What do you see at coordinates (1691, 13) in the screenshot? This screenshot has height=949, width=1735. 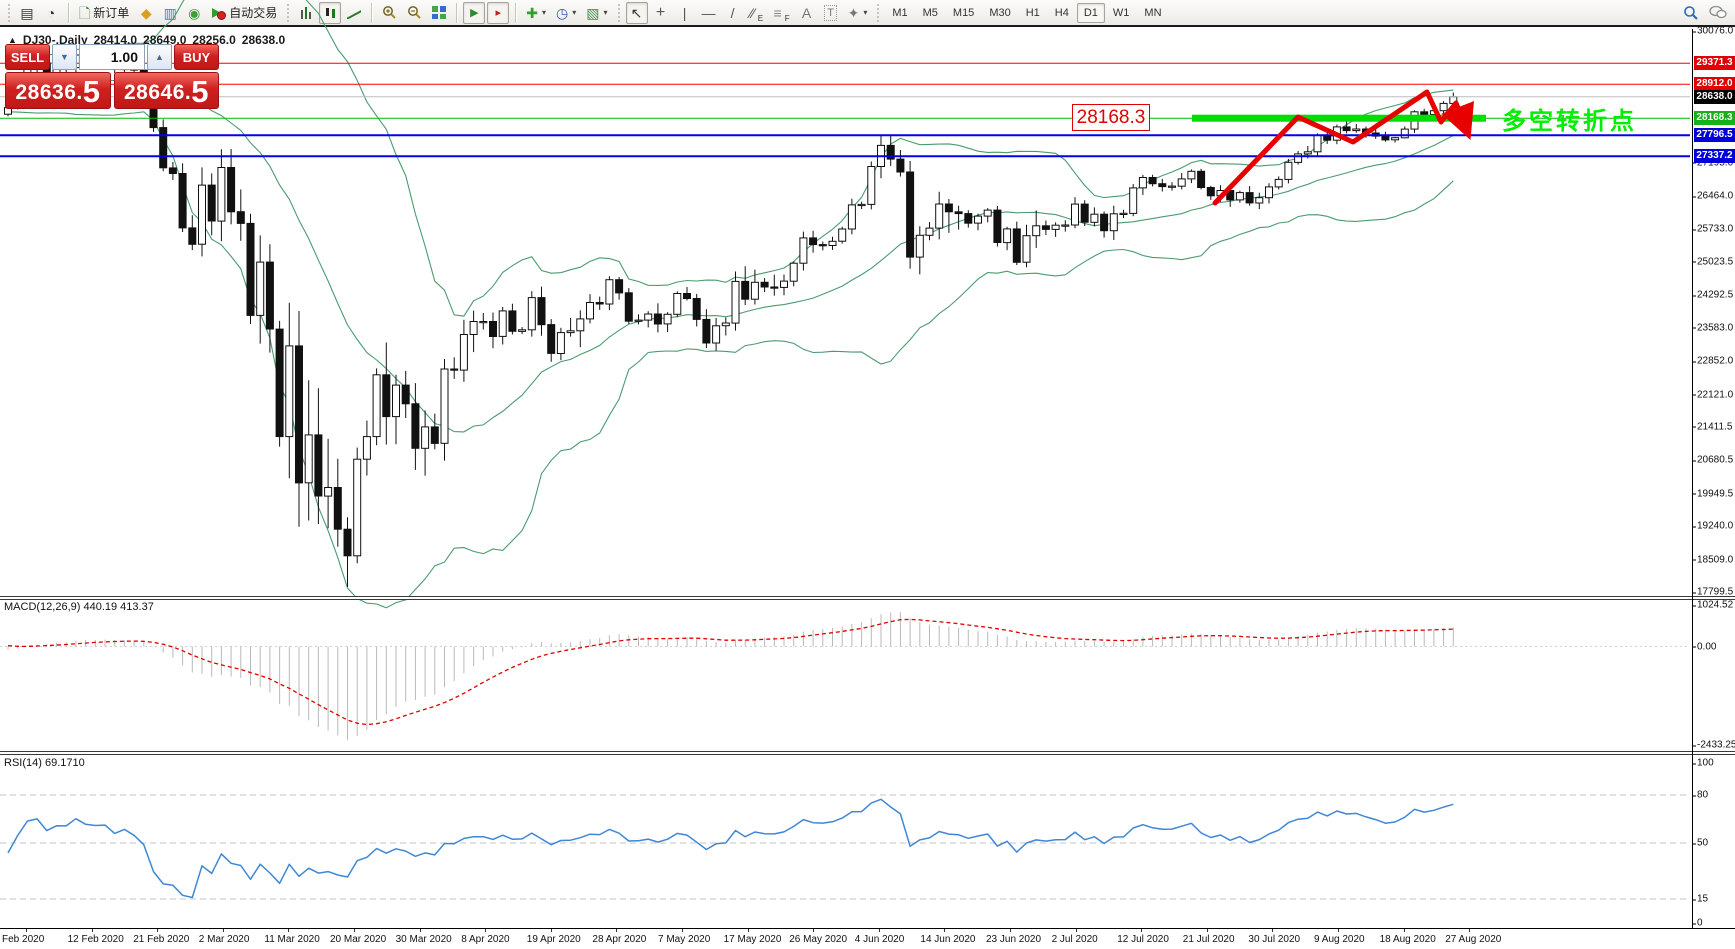 I see `search-button` at bounding box center [1691, 13].